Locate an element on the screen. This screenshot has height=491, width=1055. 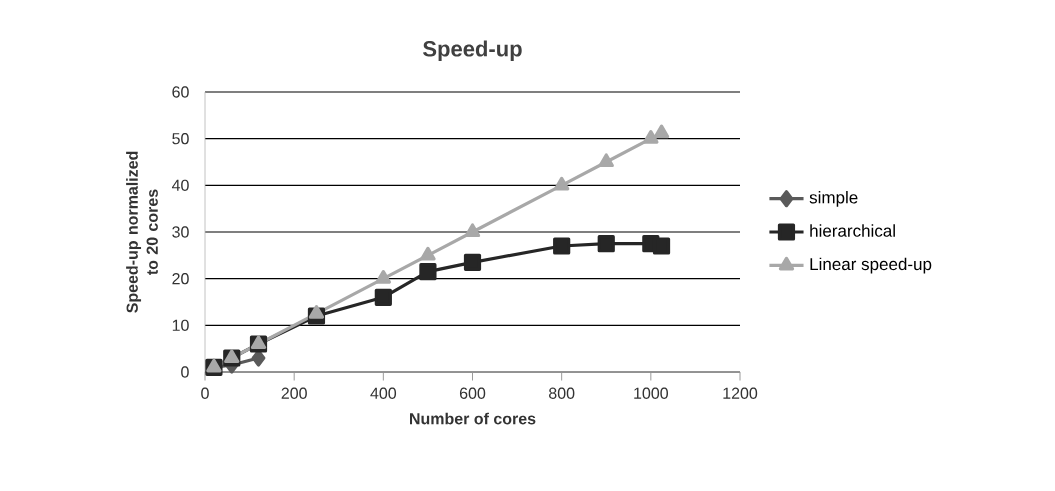
y-tick-label: 0 is located at coordinates (185, 372).